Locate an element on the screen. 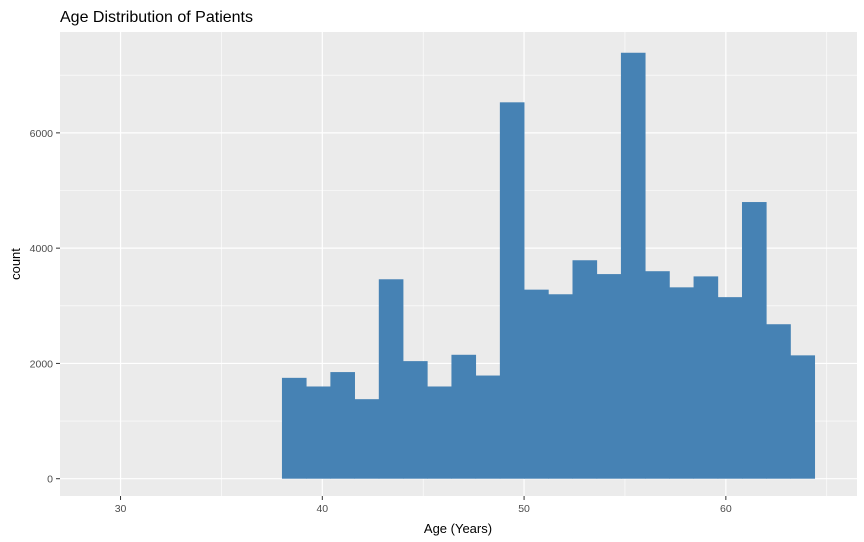  chart-title: Age Distribution of Patients is located at coordinates (156, 17).